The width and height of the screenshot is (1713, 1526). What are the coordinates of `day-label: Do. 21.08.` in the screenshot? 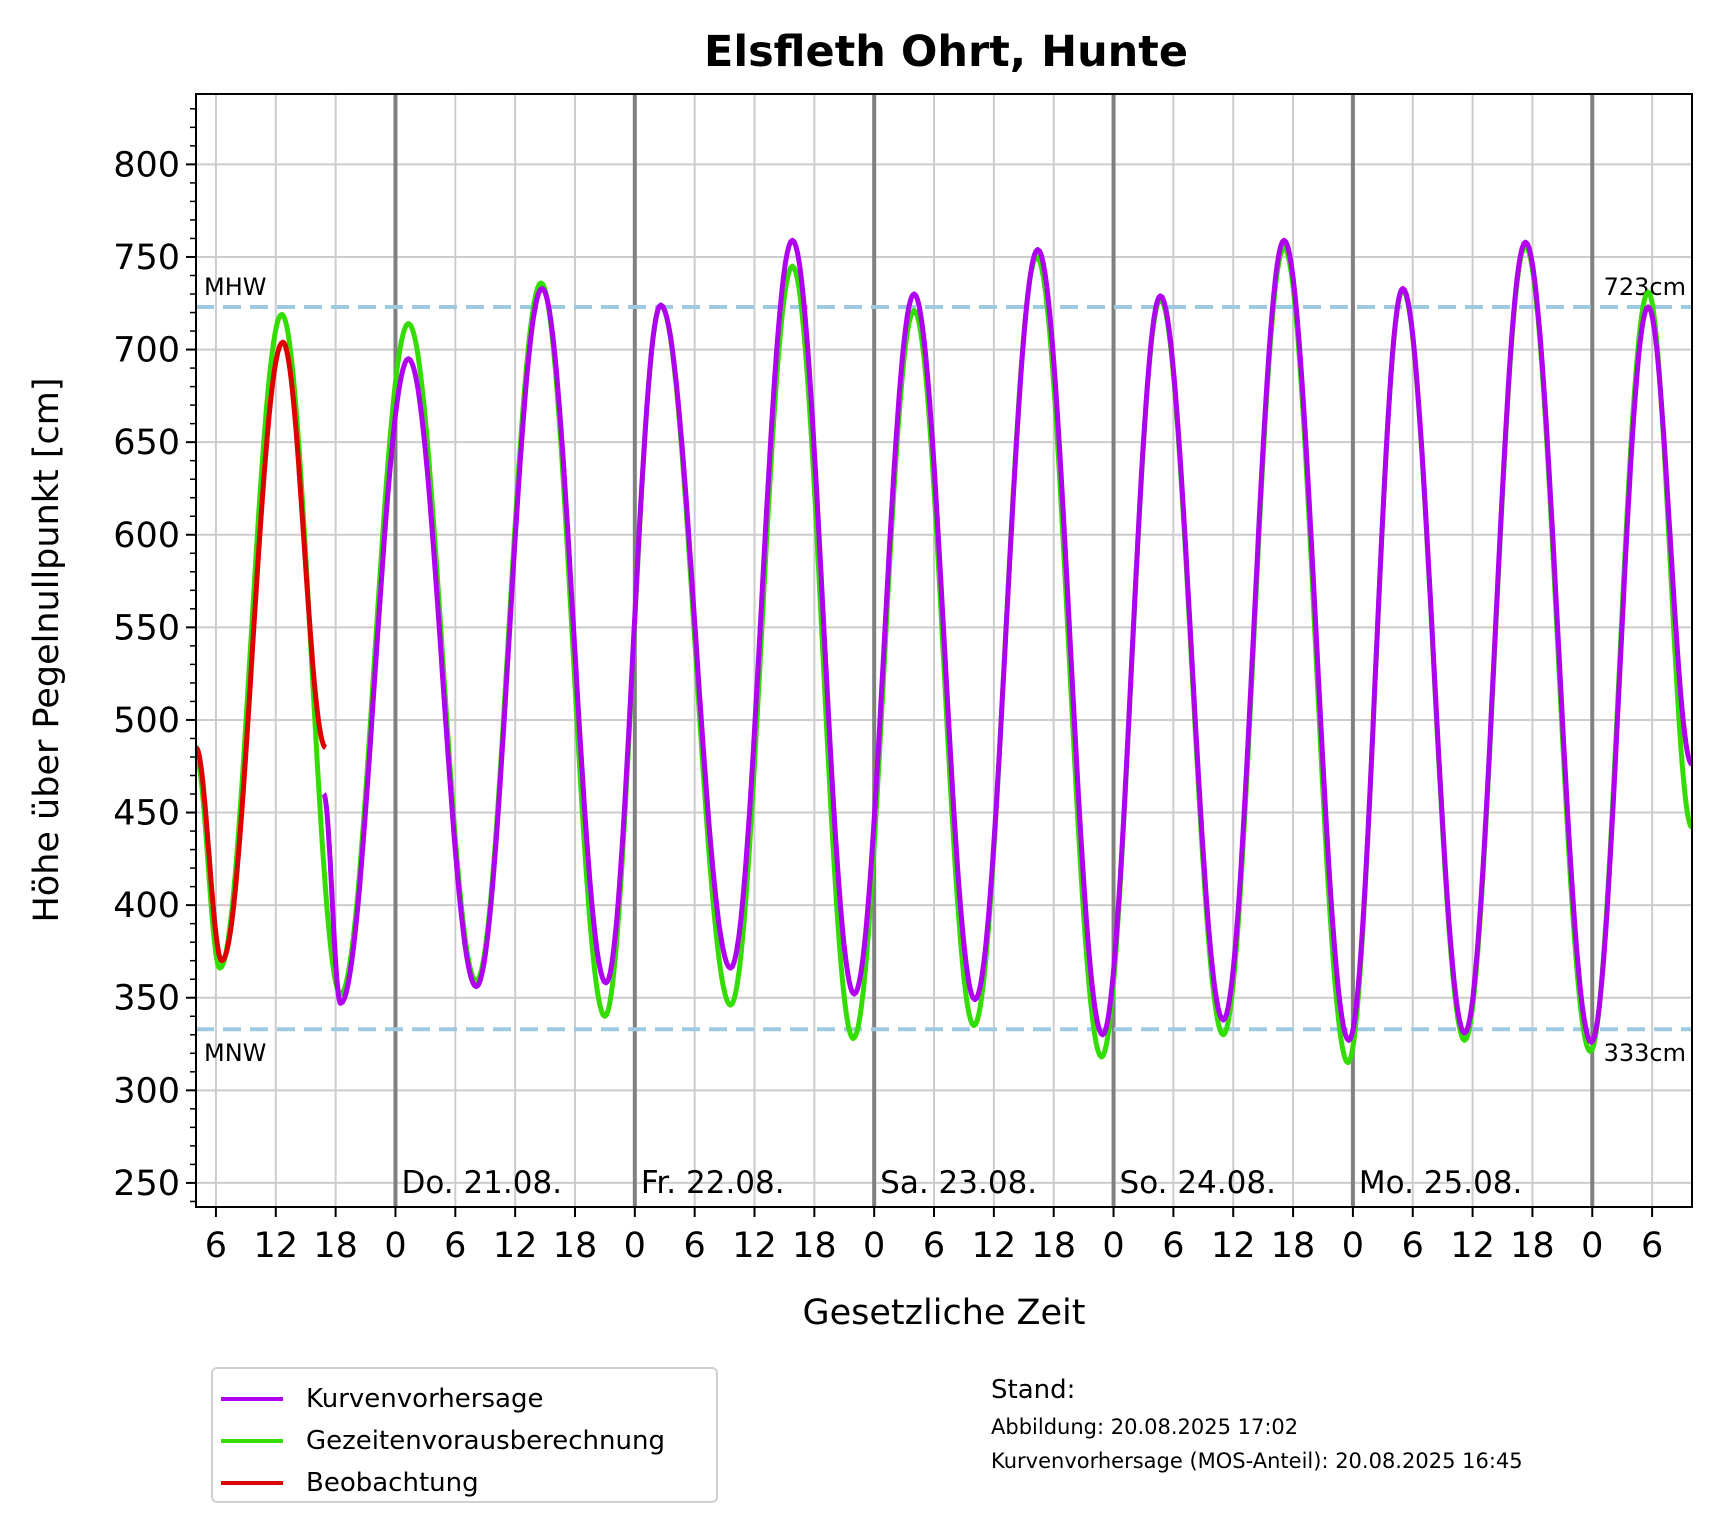 It's located at (481, 1183).